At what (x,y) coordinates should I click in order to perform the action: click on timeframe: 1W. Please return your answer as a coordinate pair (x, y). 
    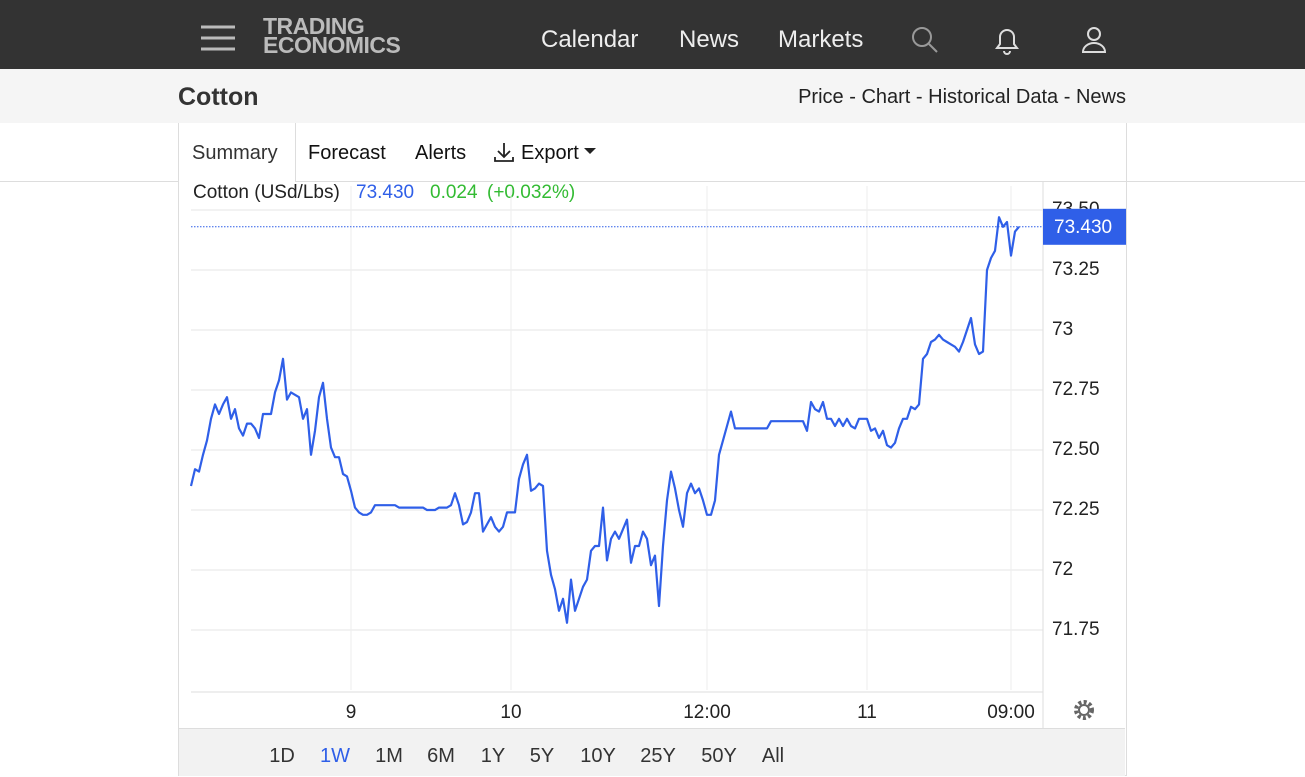
    Looking at the image, I should click on (335, 756).